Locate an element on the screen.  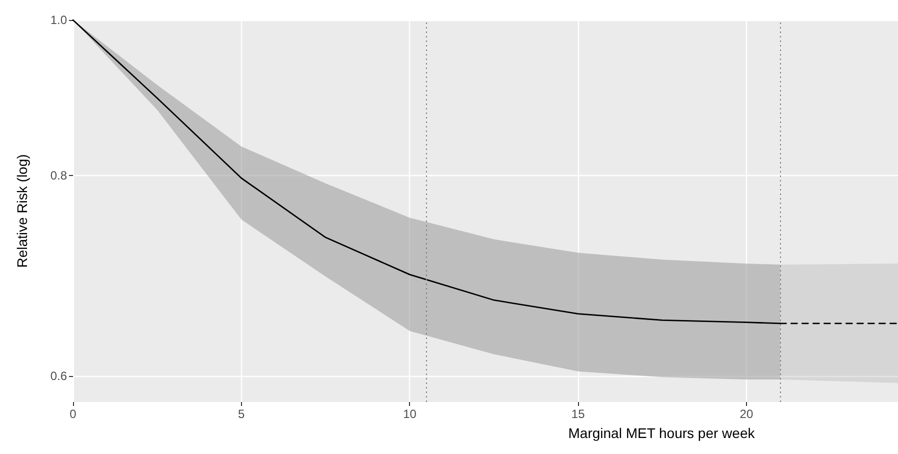
y-tick-label: 0.8 is located at coordinates (59, 175).